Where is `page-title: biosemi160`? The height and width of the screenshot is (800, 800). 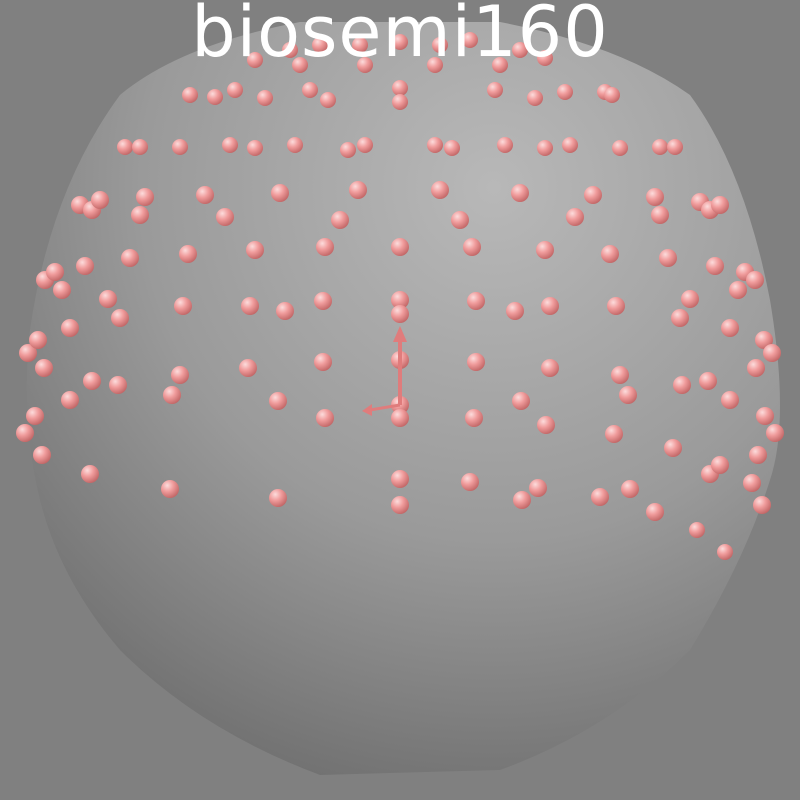
page-title: biosemi160 is located at coordinates (400, 36).